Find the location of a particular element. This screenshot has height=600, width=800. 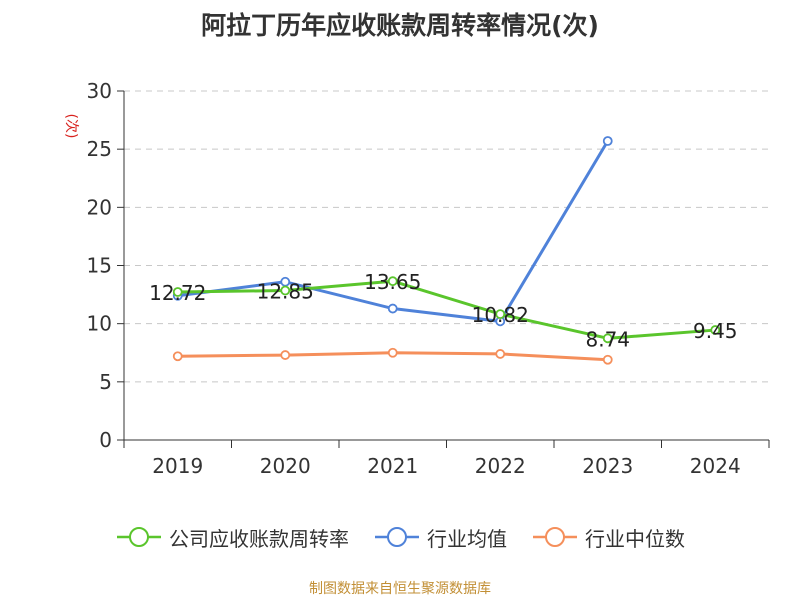

legend-label: 行业均值 is located at coordinates (467, 538).